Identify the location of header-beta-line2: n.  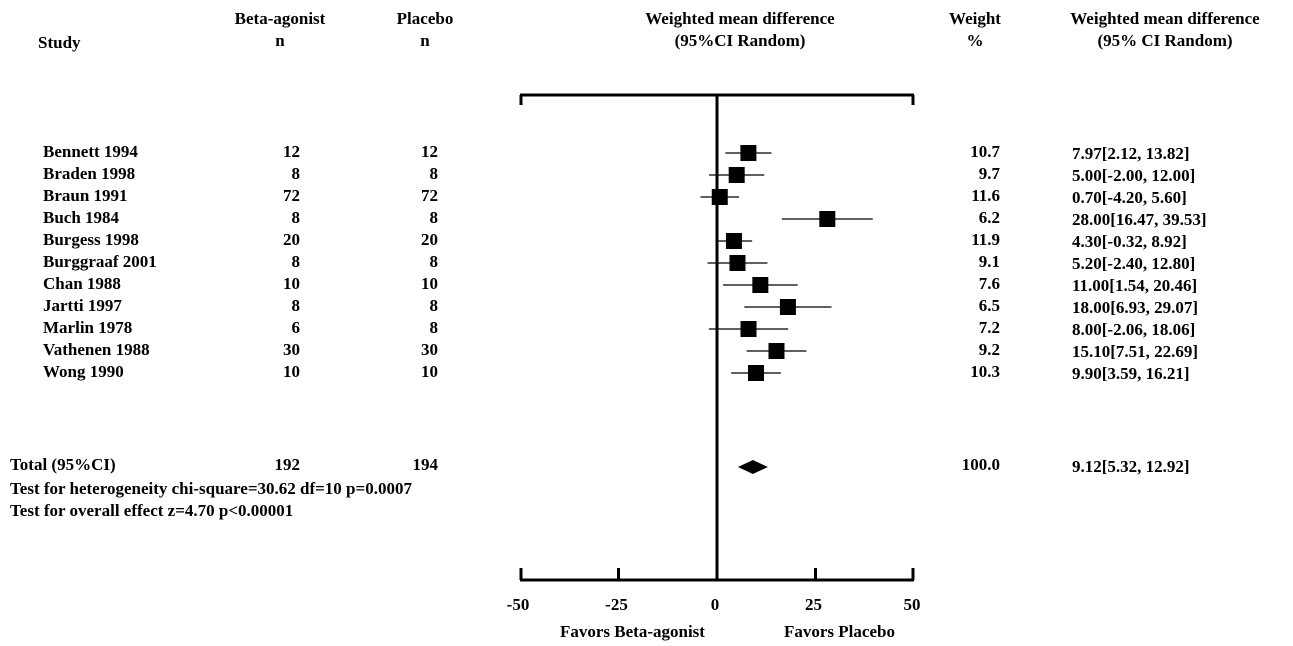
(280, 40).